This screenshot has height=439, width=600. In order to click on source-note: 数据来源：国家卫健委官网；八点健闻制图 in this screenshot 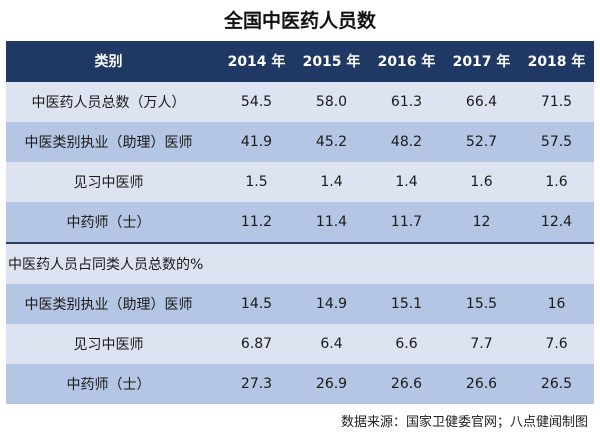, I will do `click(464, 422)`.